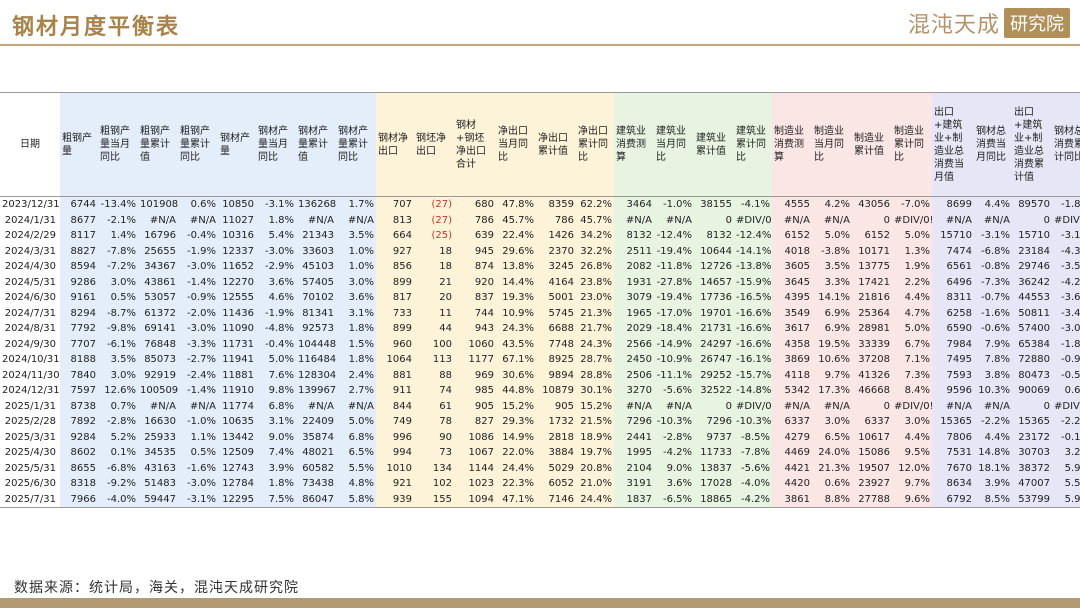 The image size is (1080, 608). What do you see at coordinates (30, 453) in the screenshot?
I see `date-cell: 2025/4/30` at bounding box center [30, 453].